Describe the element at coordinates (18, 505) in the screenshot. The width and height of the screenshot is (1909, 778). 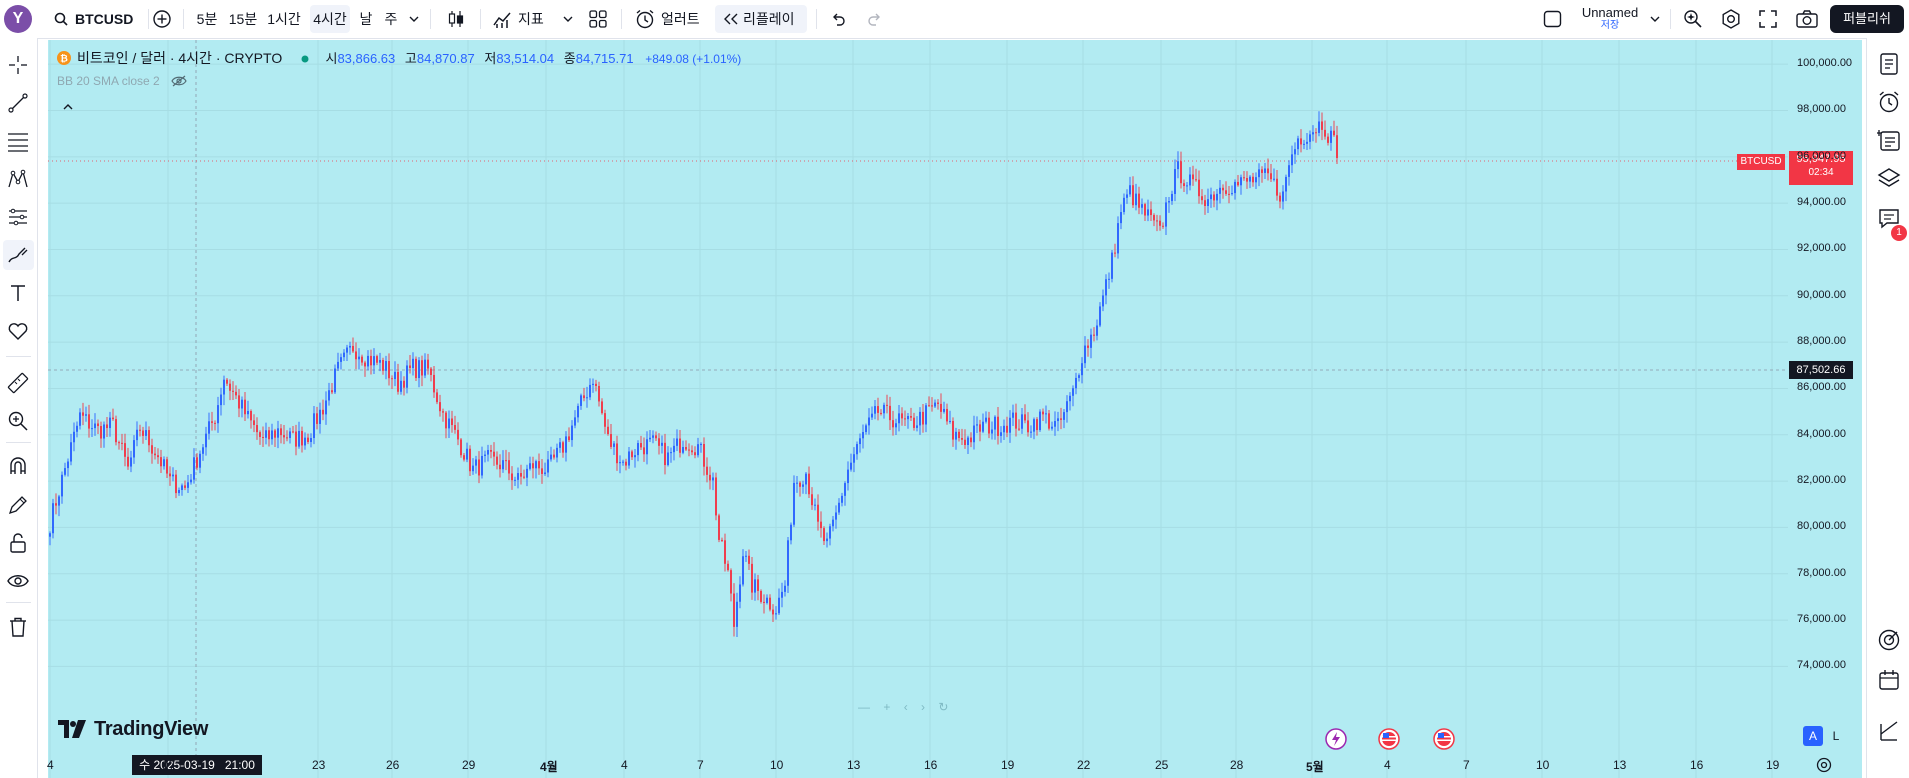
I see `keep-drawing-icon` at that location.